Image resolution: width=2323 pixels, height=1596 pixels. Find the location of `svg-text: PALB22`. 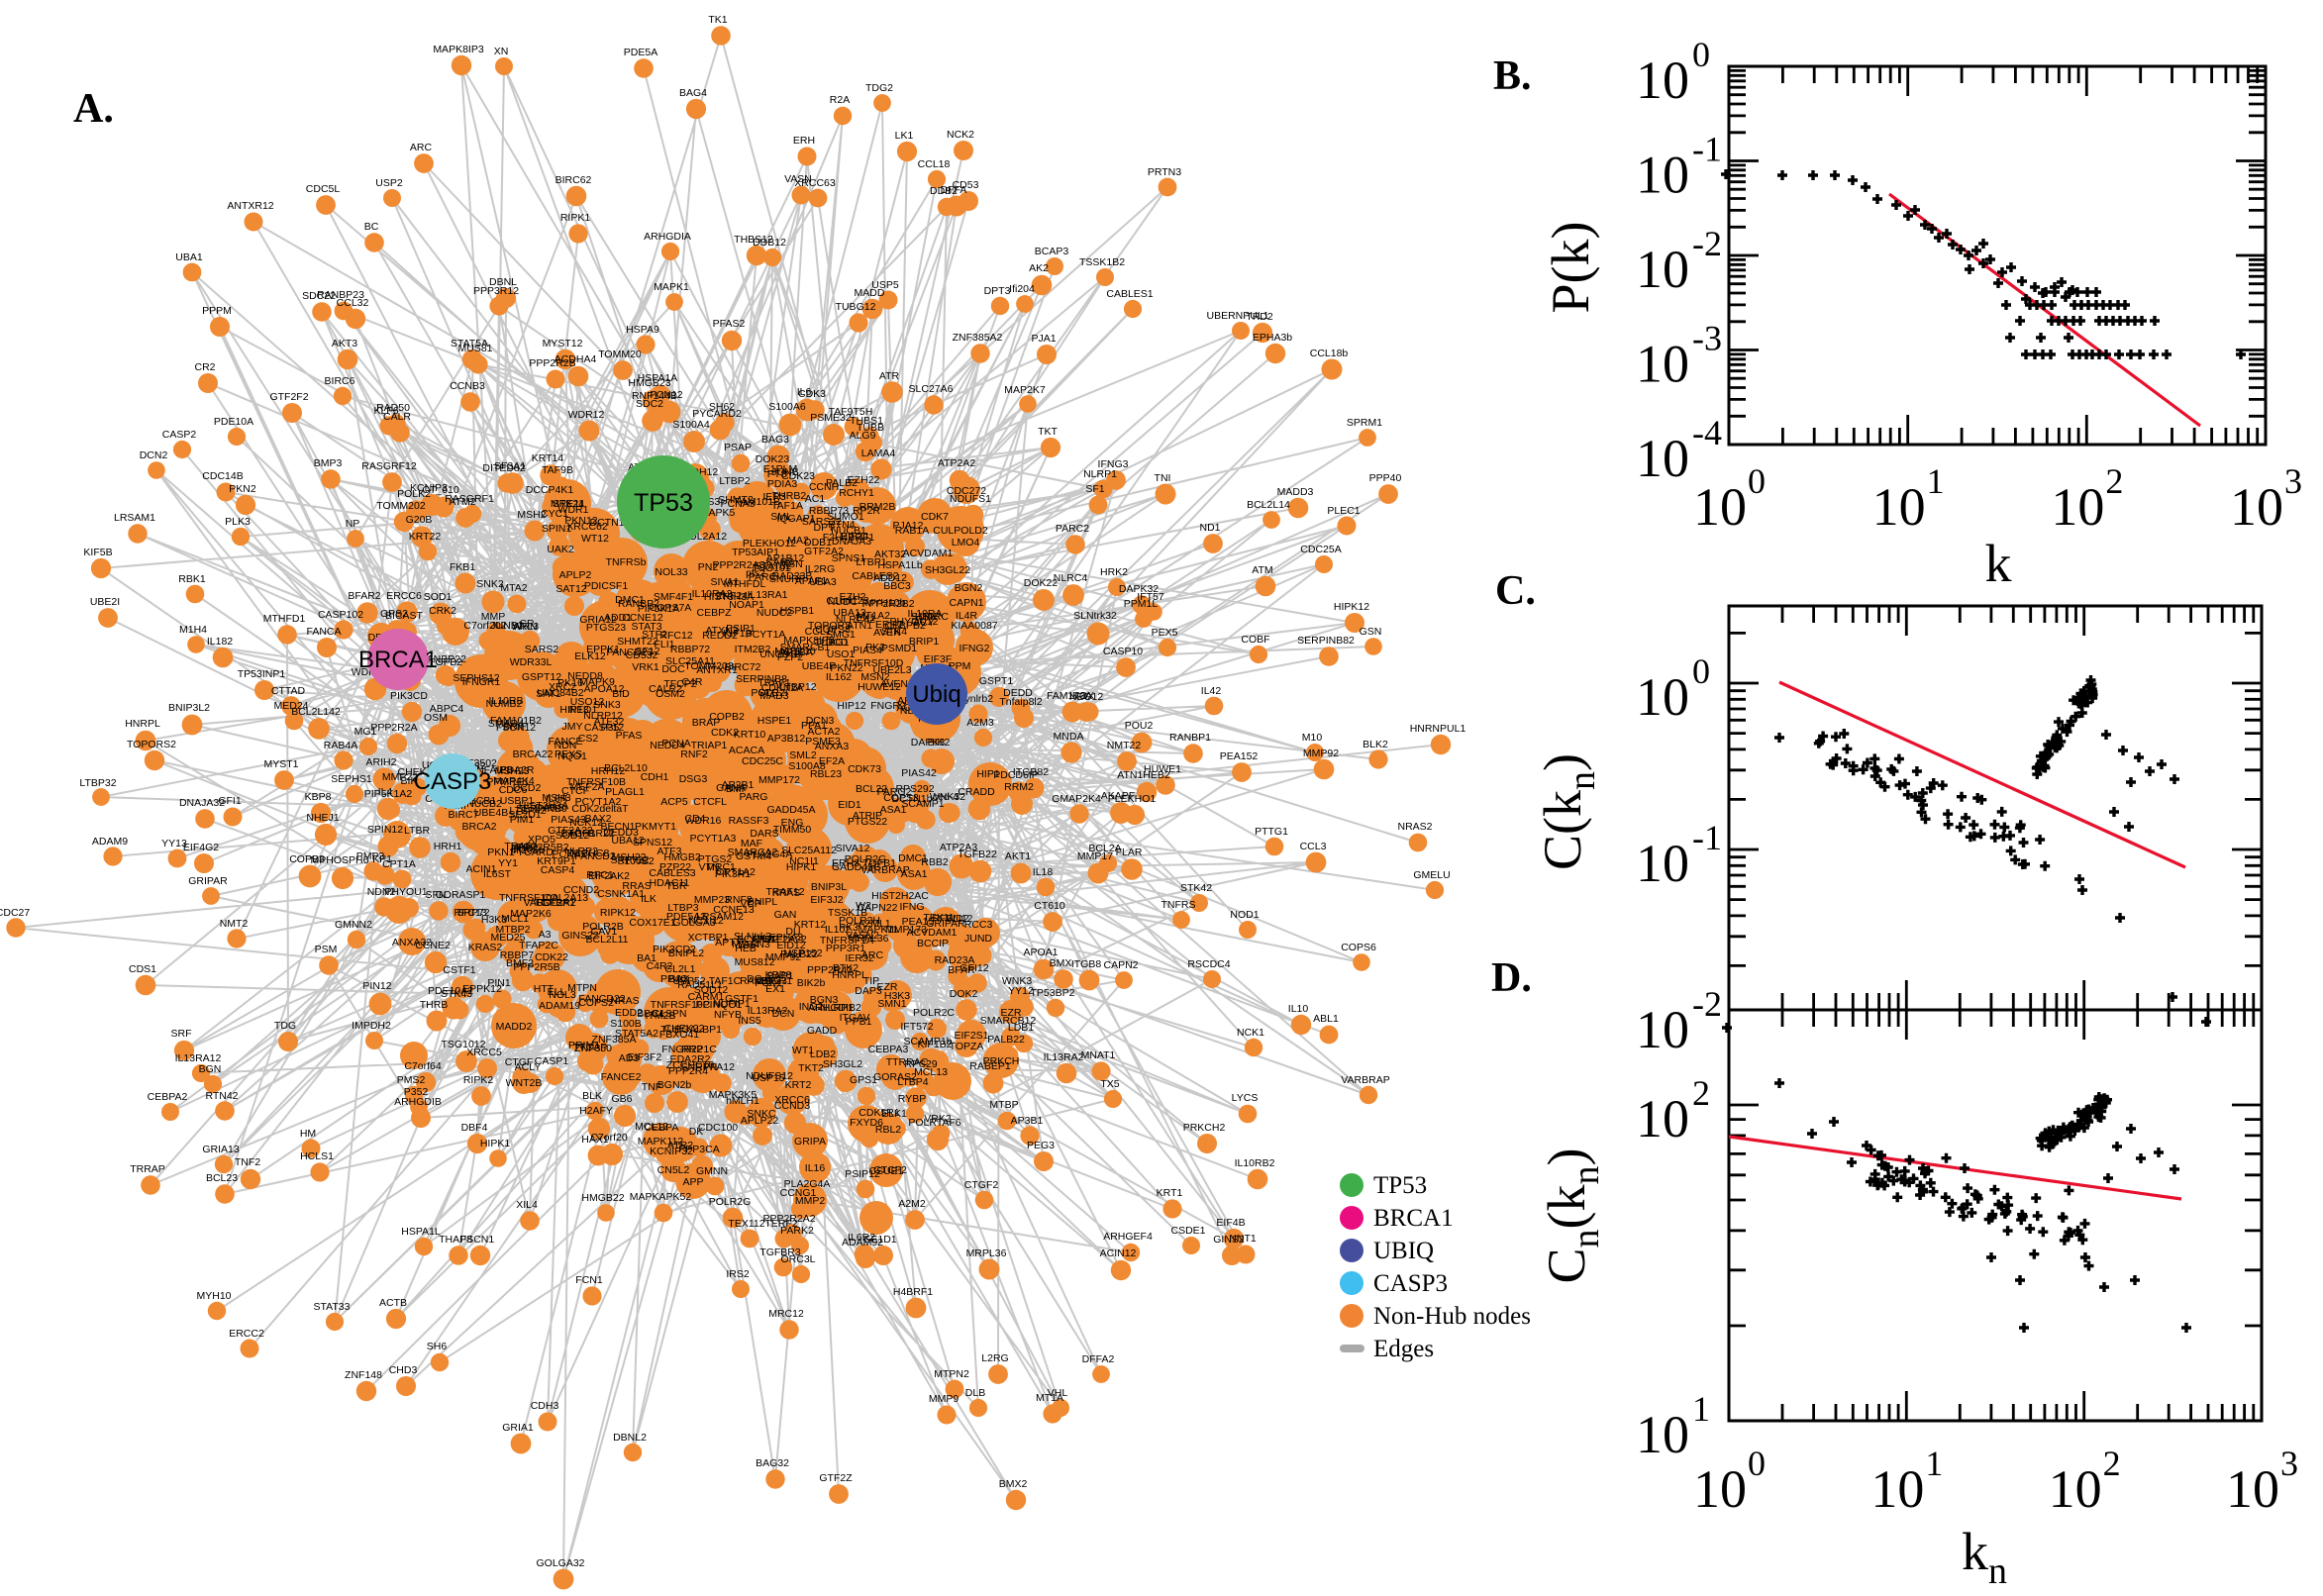

svg-text: PALB22 is located at coordinates (1006, 1040).